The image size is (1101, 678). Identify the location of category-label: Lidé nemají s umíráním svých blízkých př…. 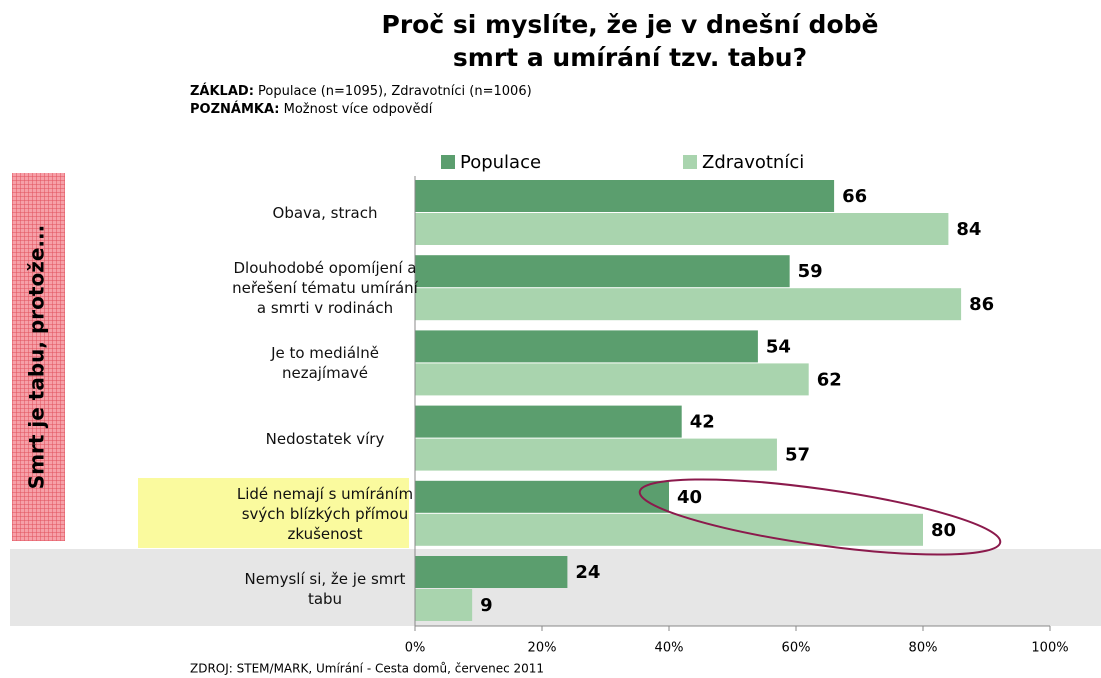
(325, 513).